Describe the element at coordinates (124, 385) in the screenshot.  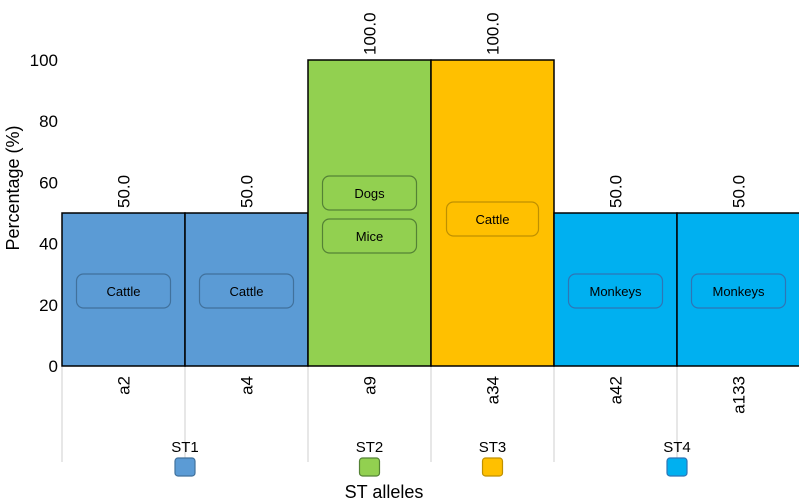
I see `x-tick-label-a2: a2` at that location.